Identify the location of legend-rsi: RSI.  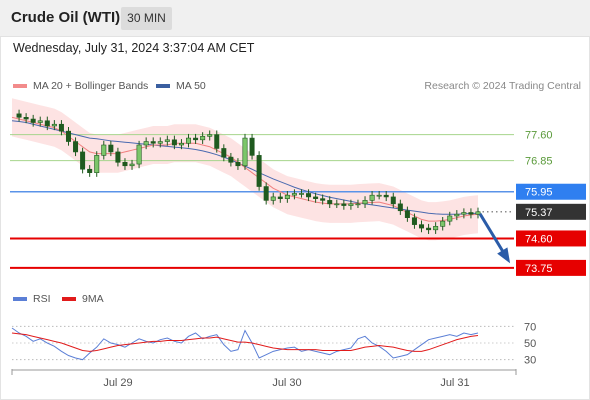
(32, 299).